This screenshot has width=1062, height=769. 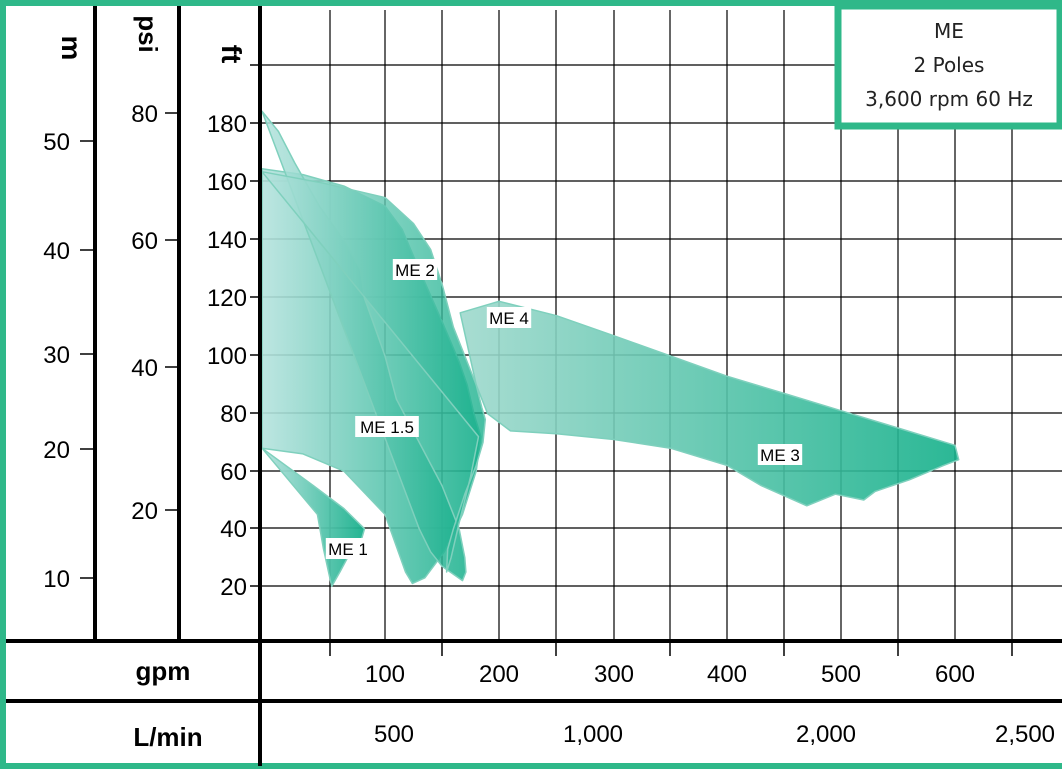 I want to click on legend-line-2: 2 Poles, so click(x=949, y=65).